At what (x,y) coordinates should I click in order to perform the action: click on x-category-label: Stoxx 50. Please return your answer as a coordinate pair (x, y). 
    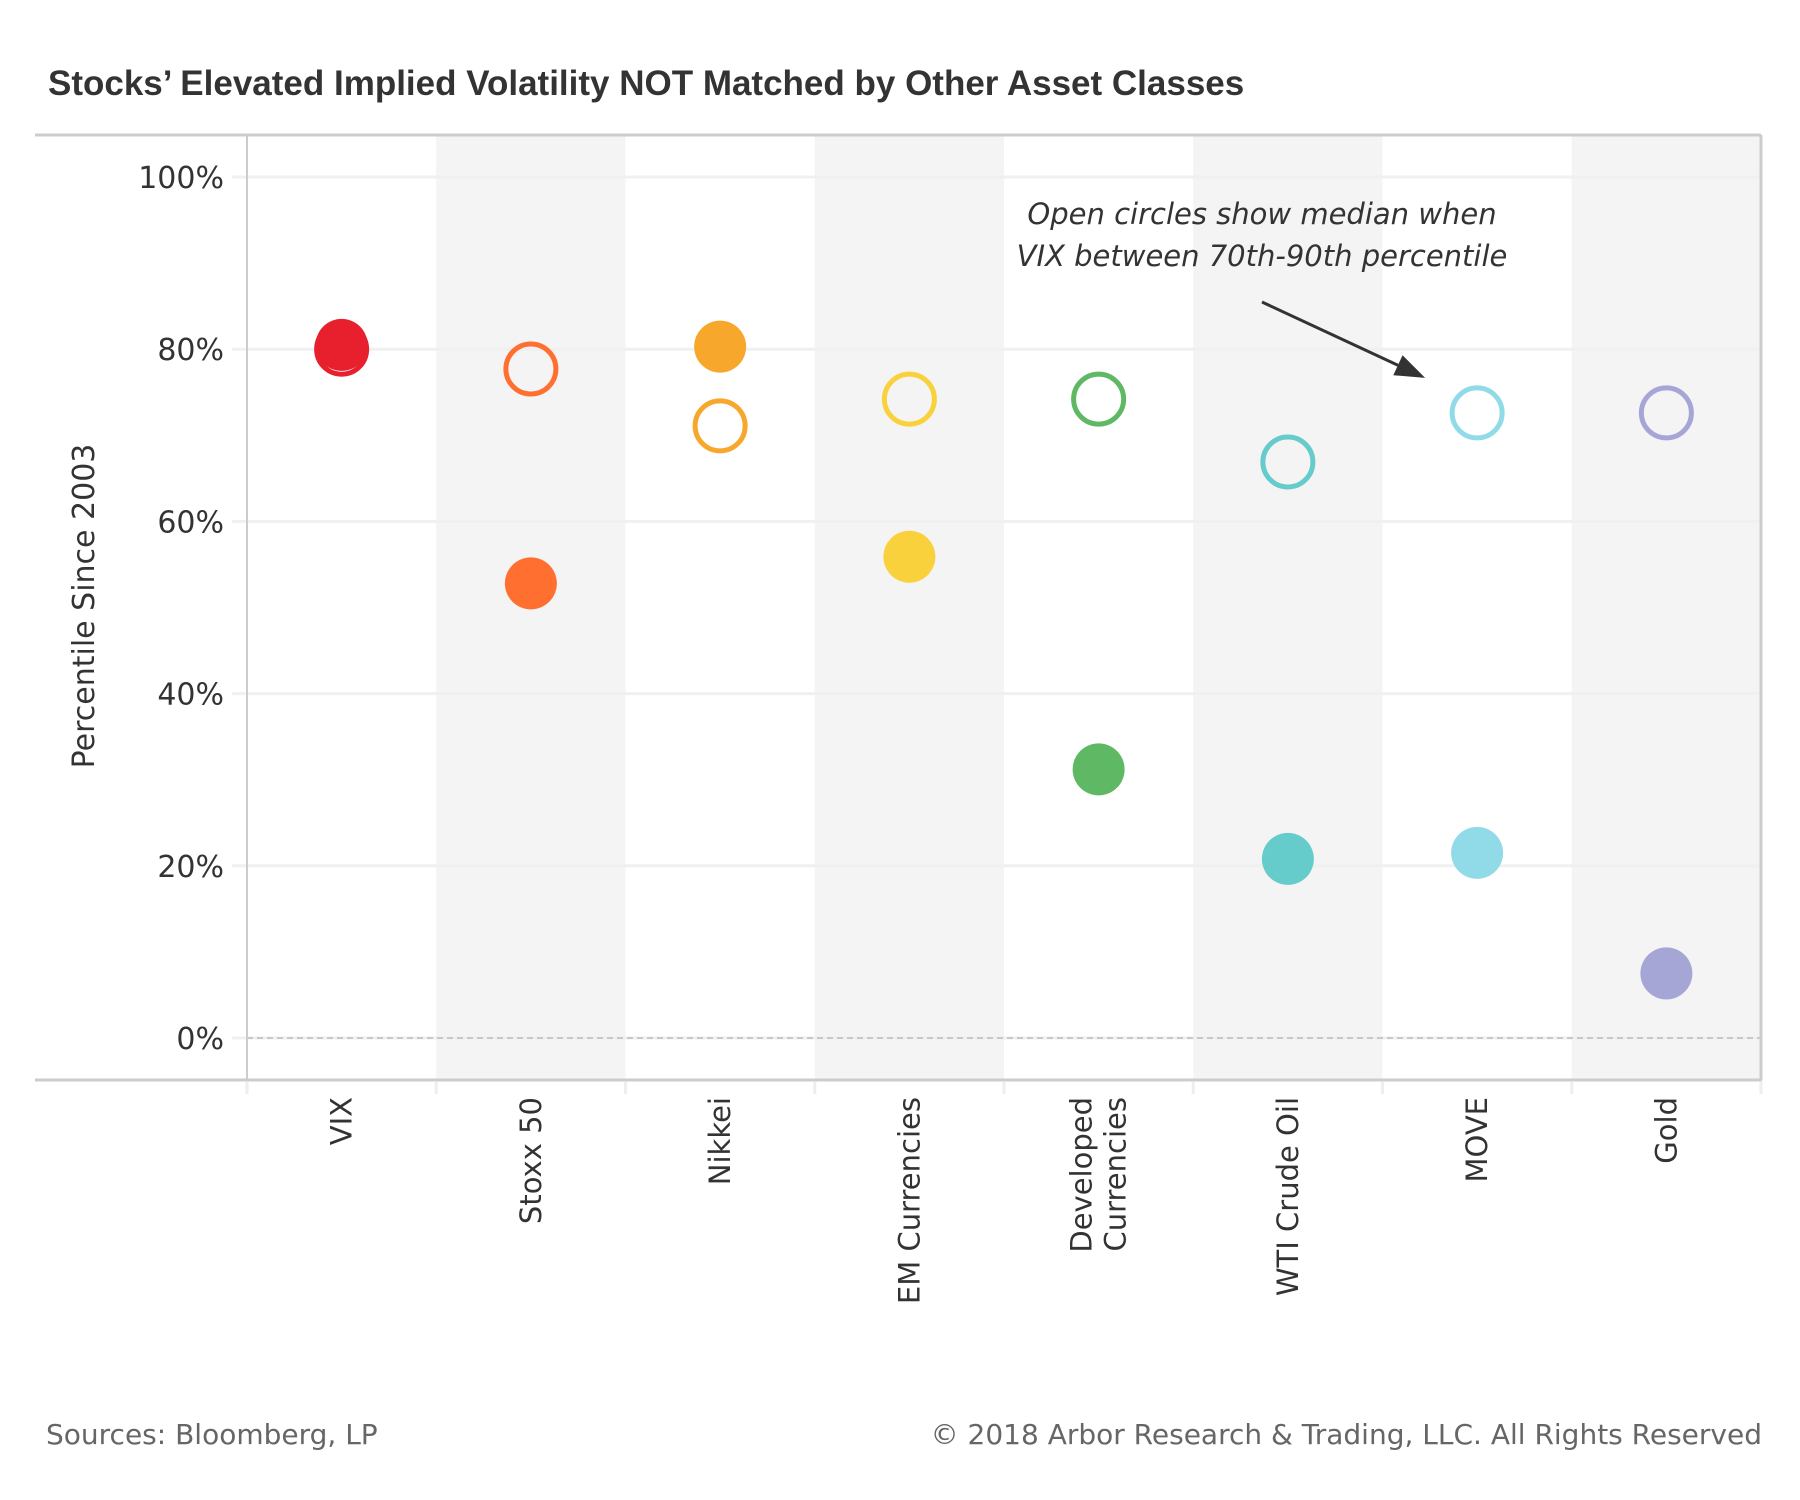
    Looking at the image, I should click on (531, 1160).